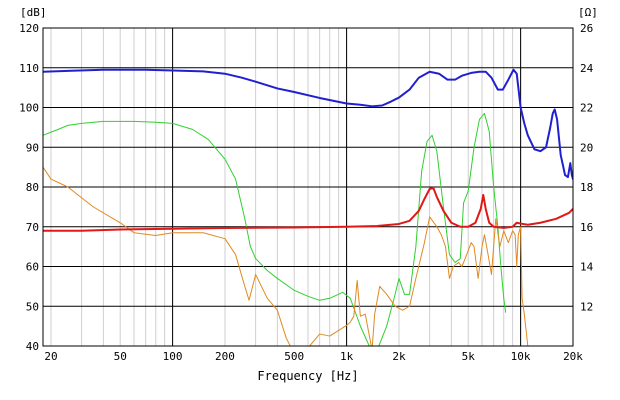 The width and height of the screenshot is (620, 400). I want to click on y-right-tick-label: 20, so click(586, 147).